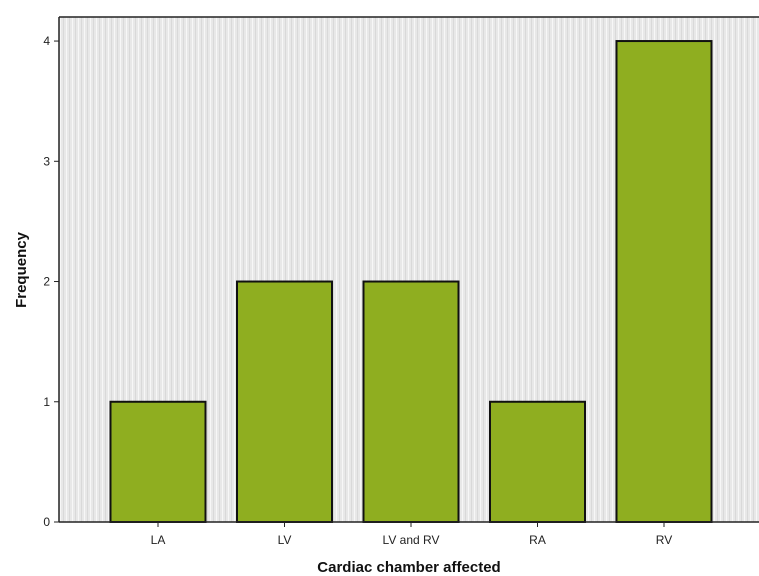 The height and width of the screenshot is (576, 759). What do you see at coordinates (408, 567) in the screenshot?
I see `x-axis-title: Cardiac chamber affected` at bounding box center [408, 567].